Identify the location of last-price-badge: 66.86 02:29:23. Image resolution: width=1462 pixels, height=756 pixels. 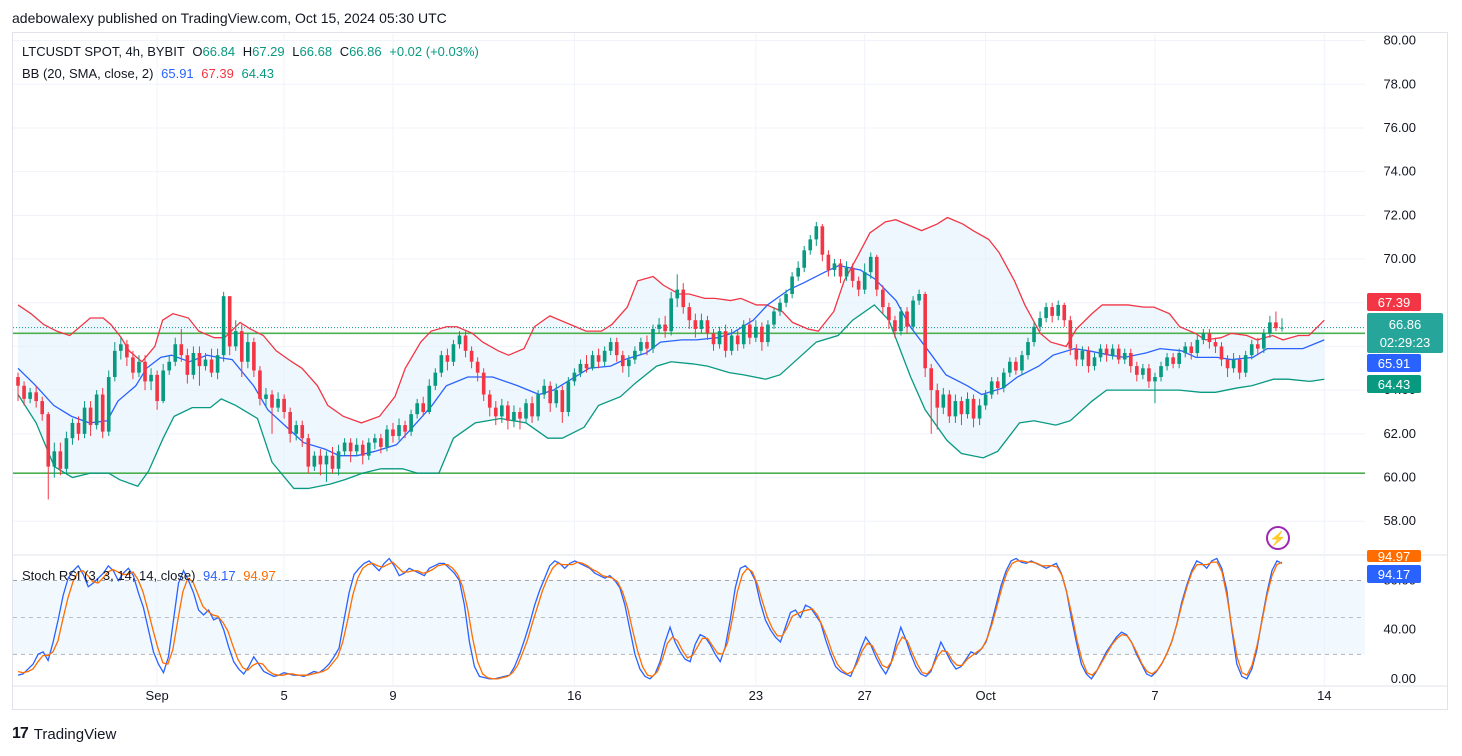
(1405, 333).